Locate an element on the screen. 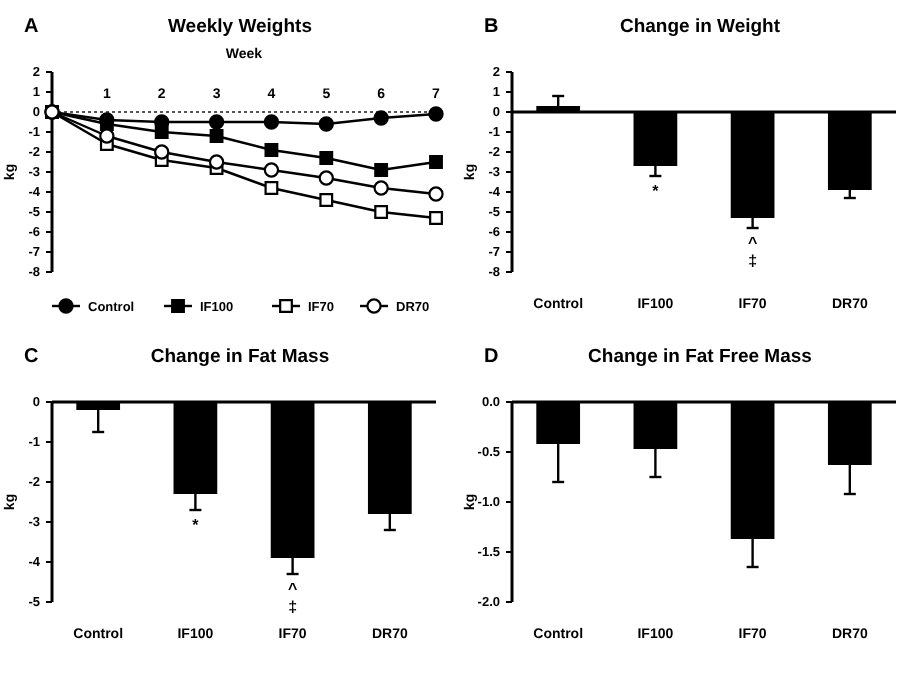 Image resolution: width=920 pixels, height=680 pixels. text: B is located at coordinates (491, 27).